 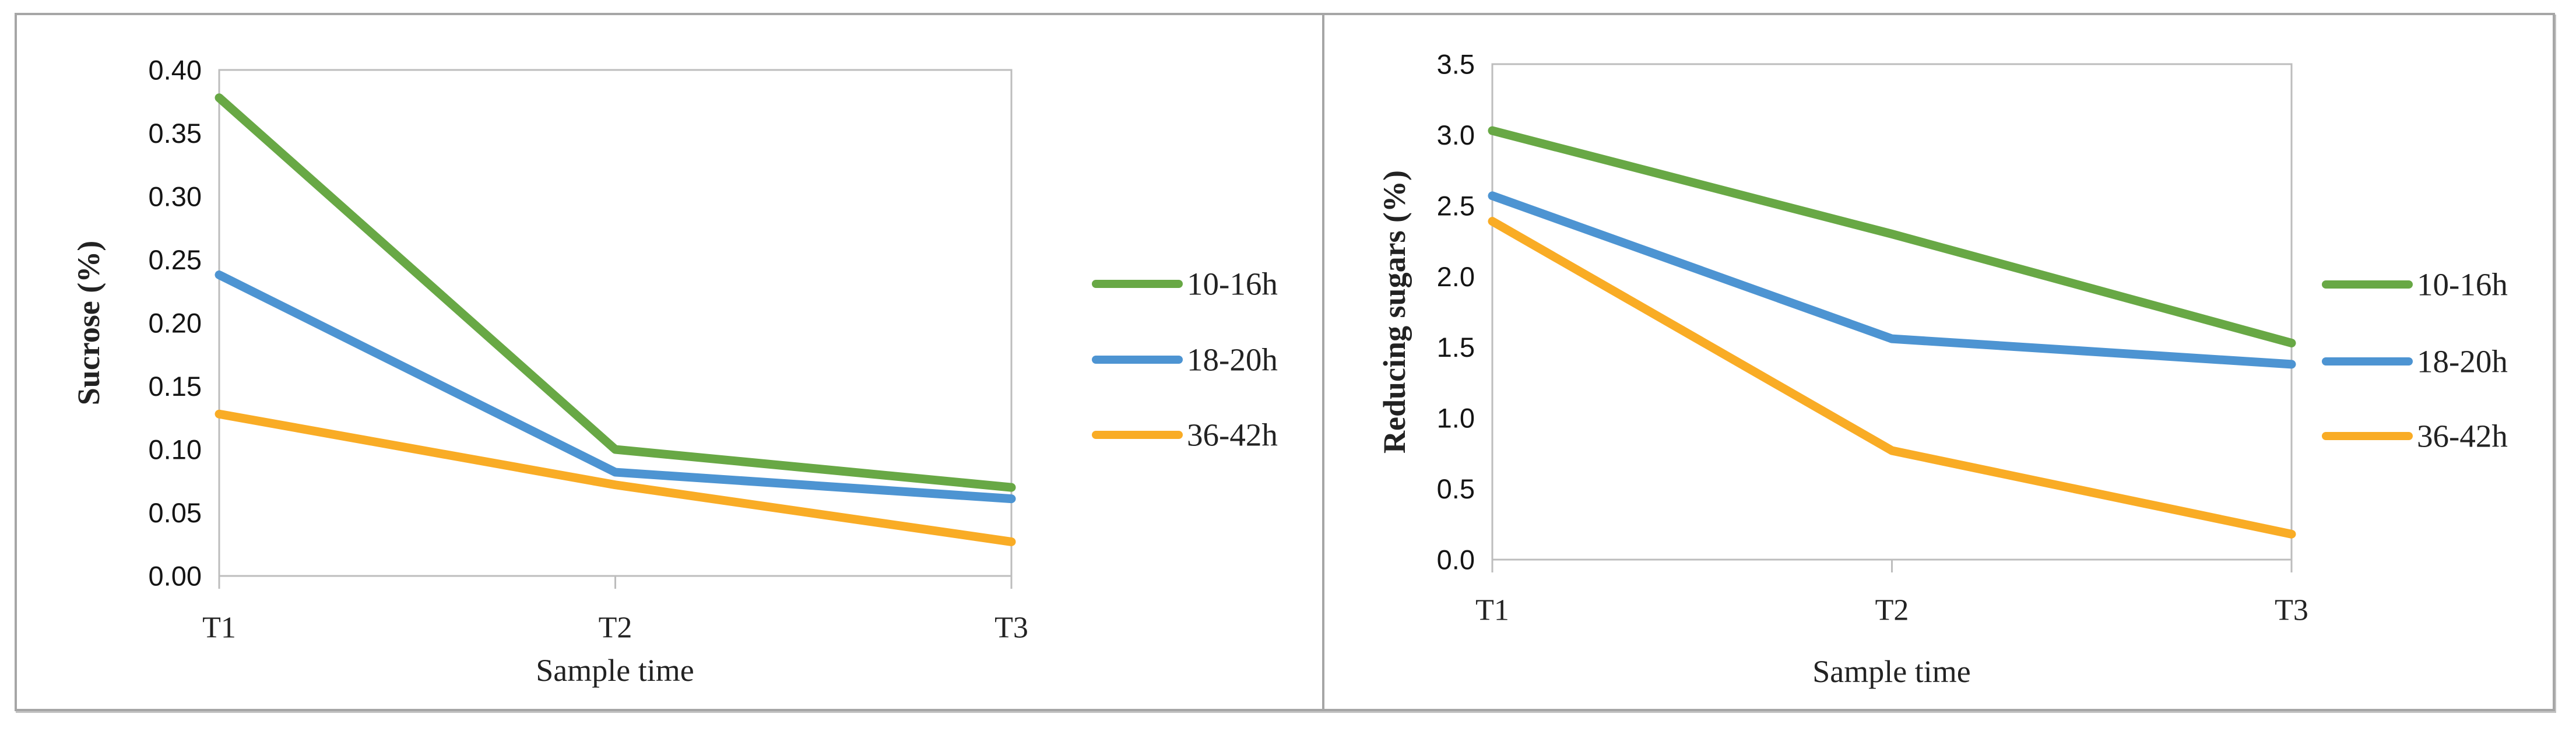 I want to click on y-tick-label: 3.5, so click(x=1456, y=64).